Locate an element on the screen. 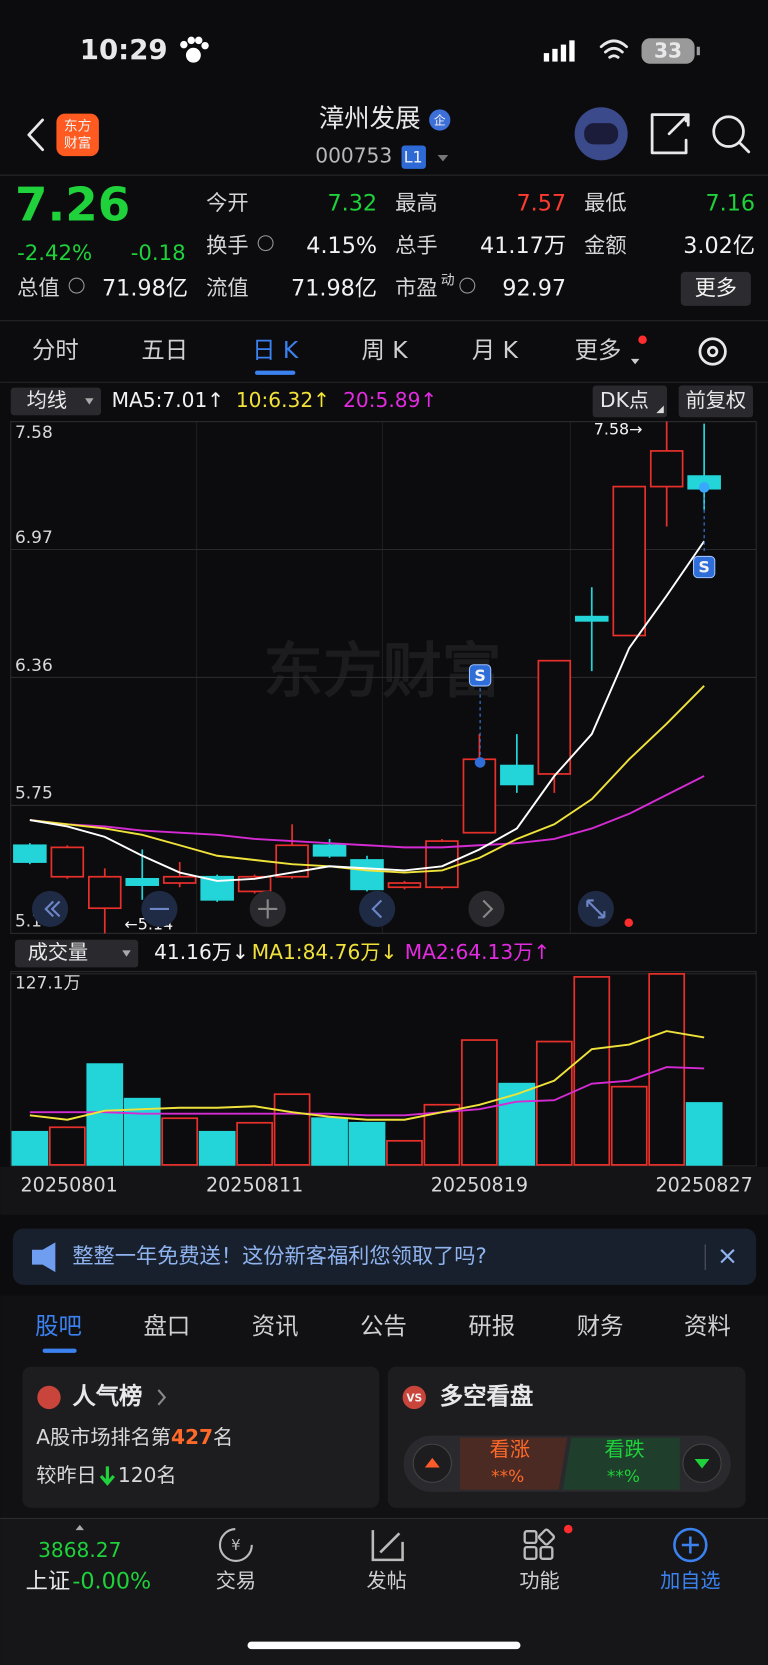  field-value: 71.98亿 is located at coordinates (334, 288).